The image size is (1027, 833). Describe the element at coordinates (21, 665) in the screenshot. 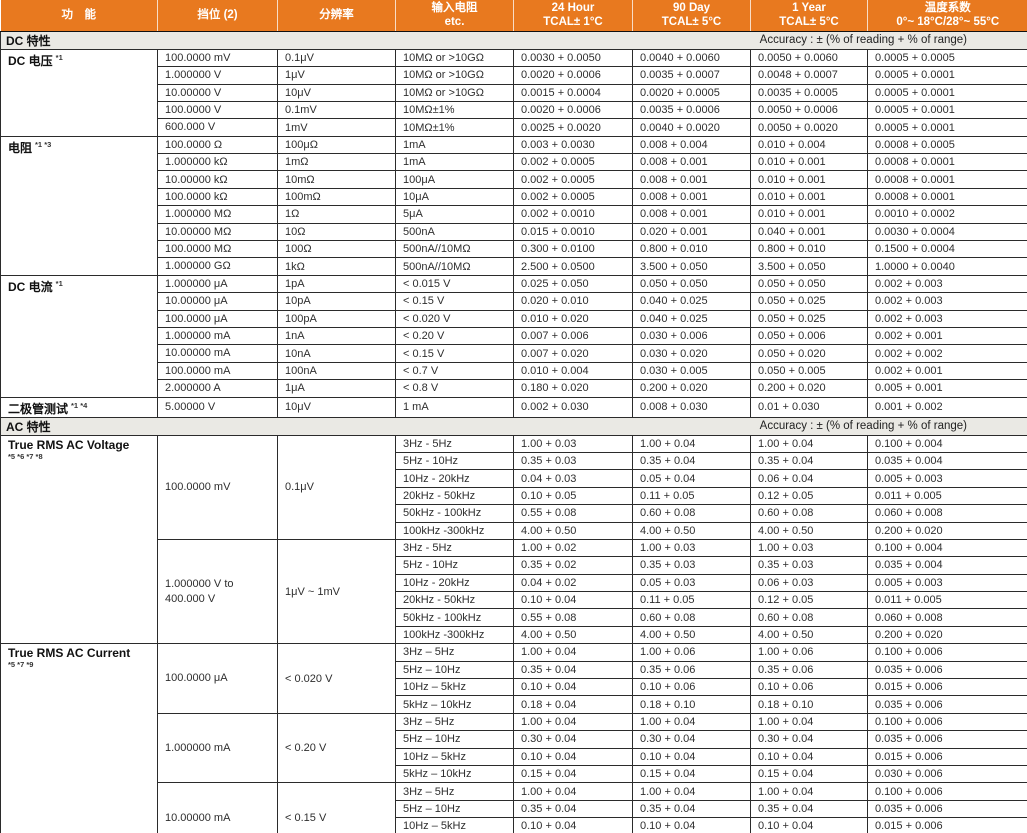

I see `function-footnote: *5 *7 *9` at that location.